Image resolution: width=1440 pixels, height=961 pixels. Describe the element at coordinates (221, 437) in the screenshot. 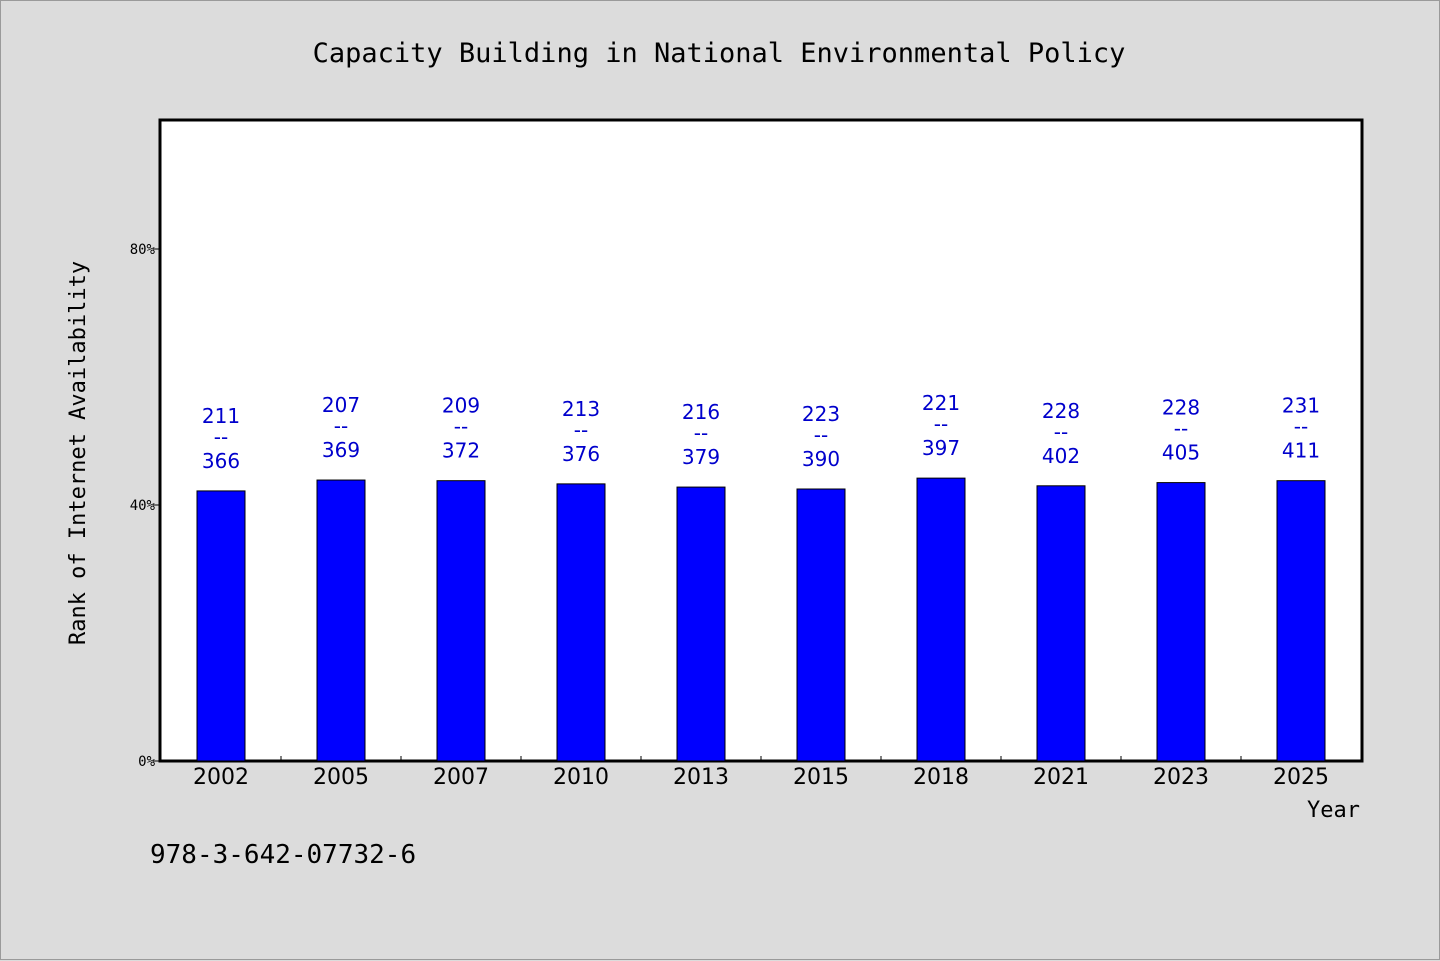

I see `data-label-sep-2002: --` at that location.